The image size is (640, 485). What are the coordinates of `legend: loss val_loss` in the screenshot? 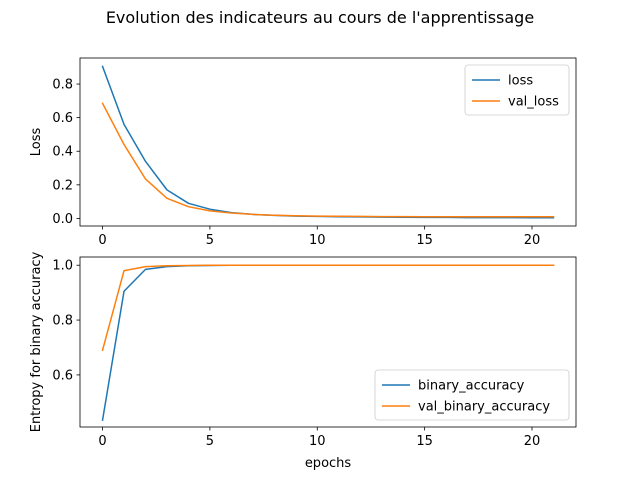 It's located at (517, 90).